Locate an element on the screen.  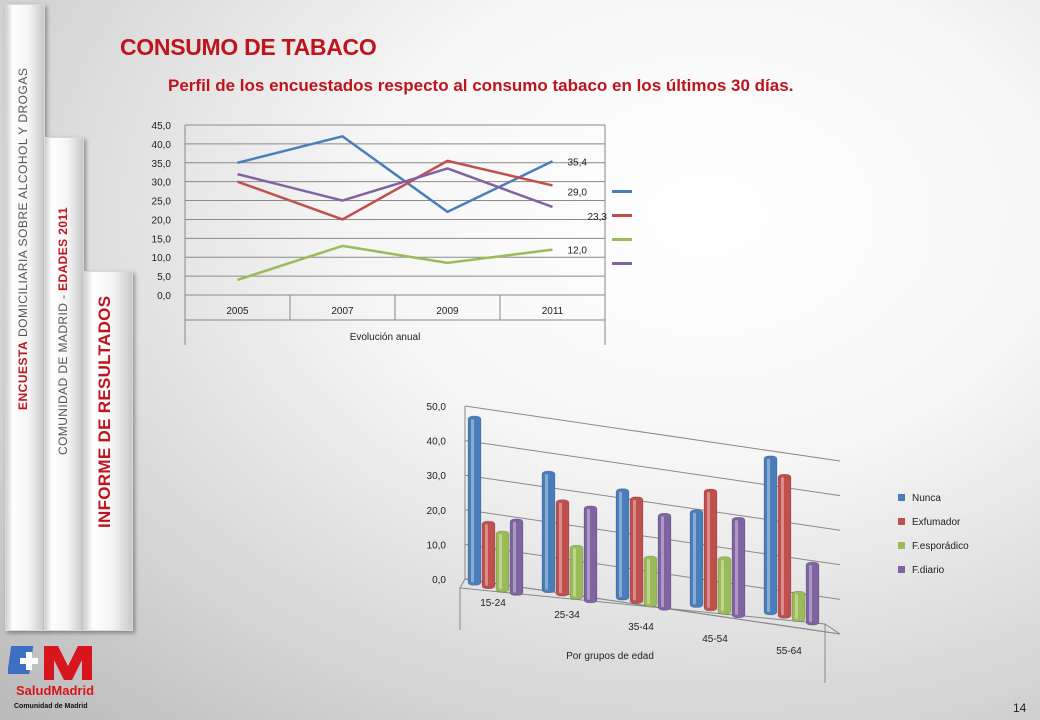
sidebar-band-region is located at coordinates (64, 384).